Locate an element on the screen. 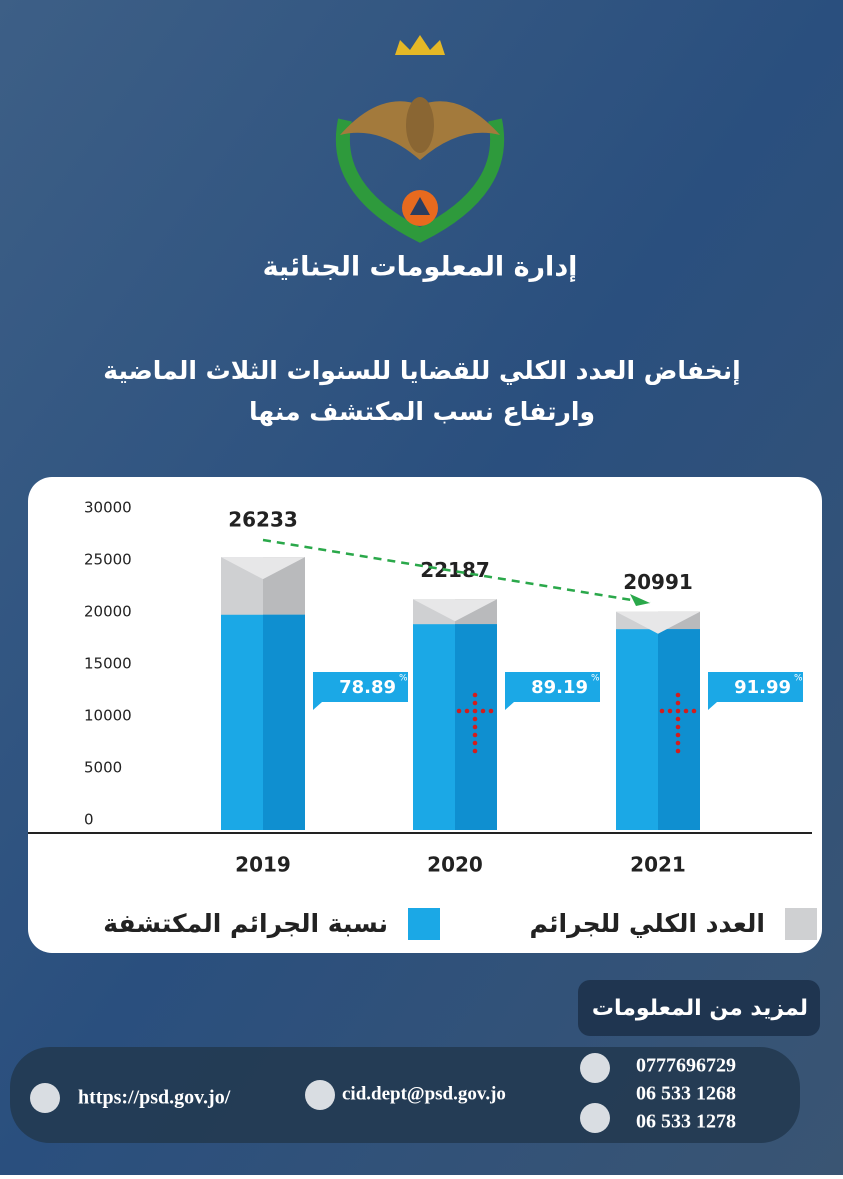 This screenshot has width=843, height=1179. y-tick-label: 30000 is located at coordinates (108, 508).